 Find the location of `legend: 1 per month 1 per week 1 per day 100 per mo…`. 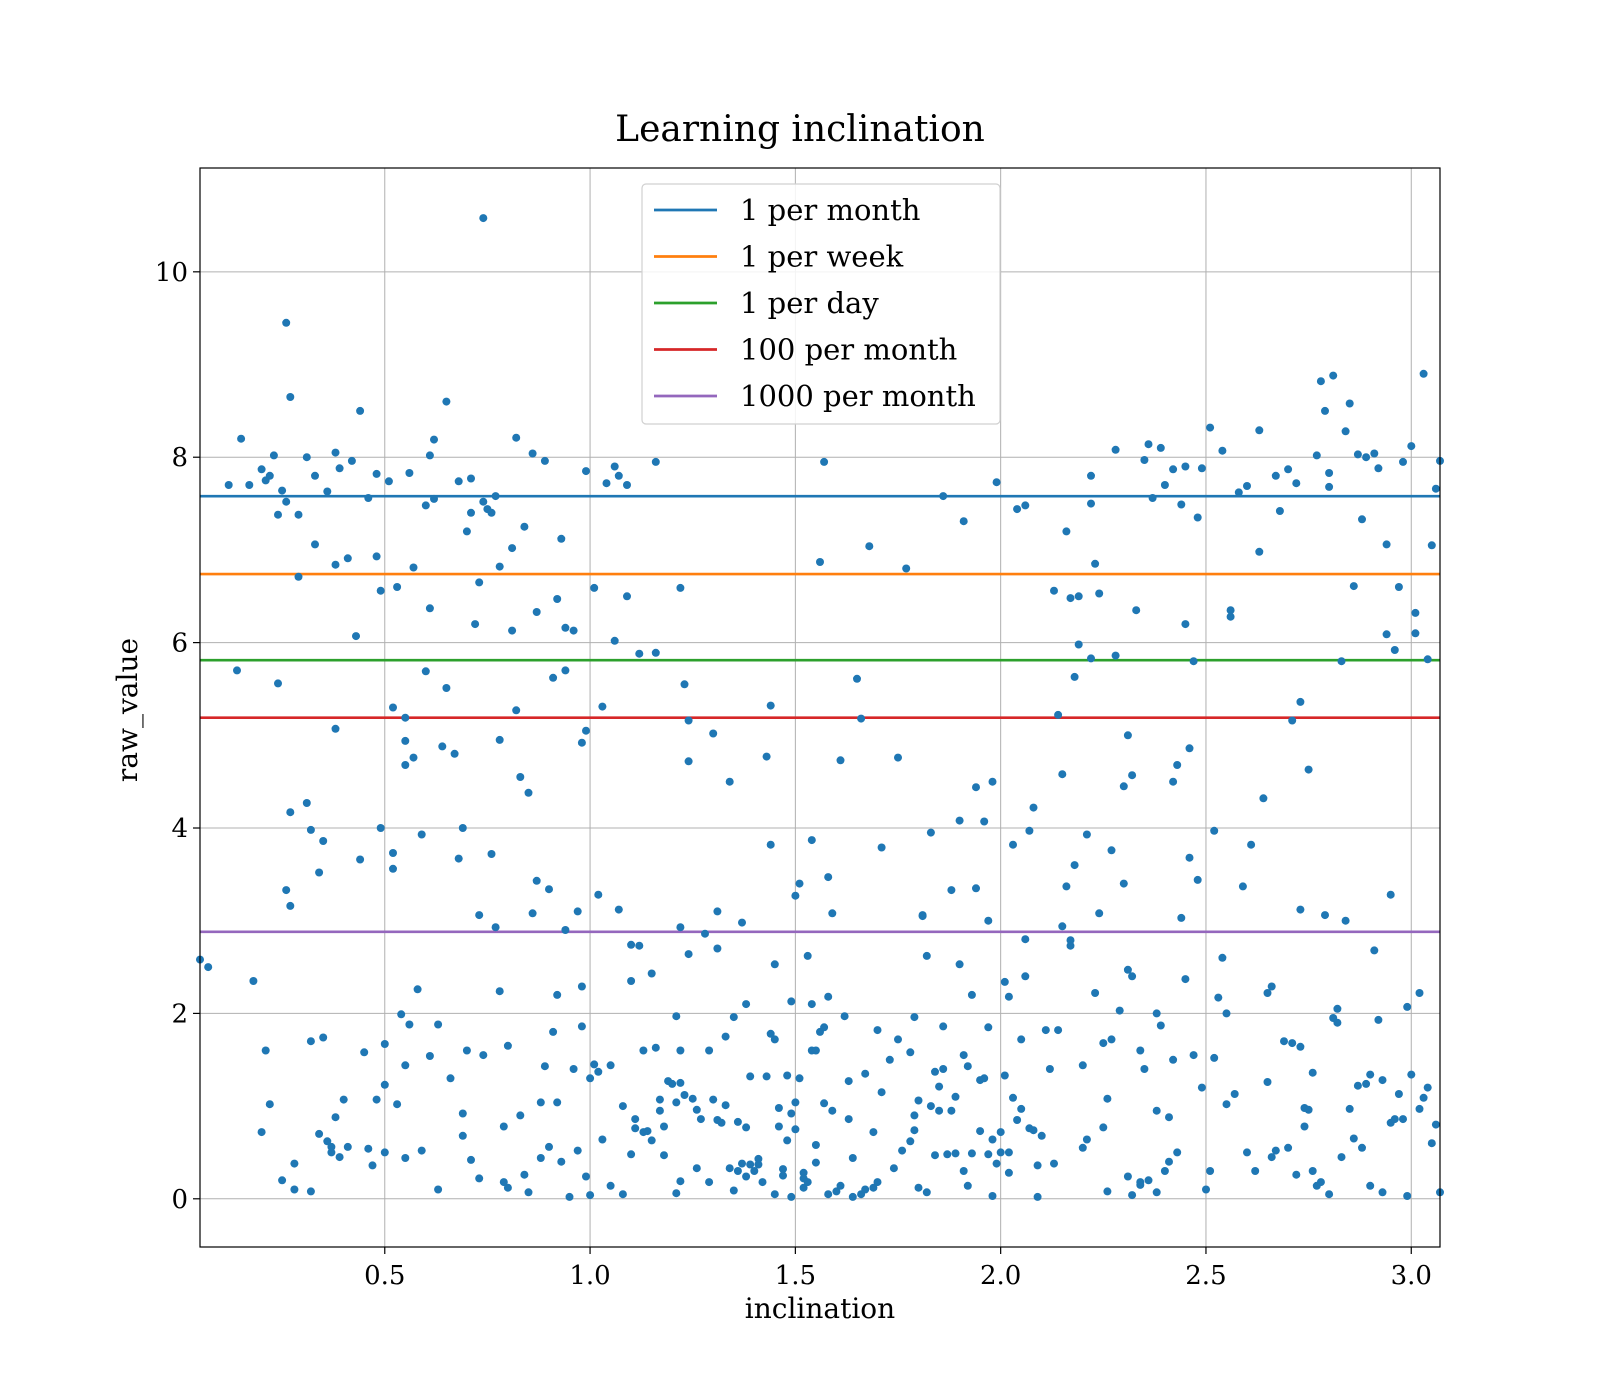

legend: 1 per month 1 per week 1 per day 100 per mo… is located at coordinates (821, 304).